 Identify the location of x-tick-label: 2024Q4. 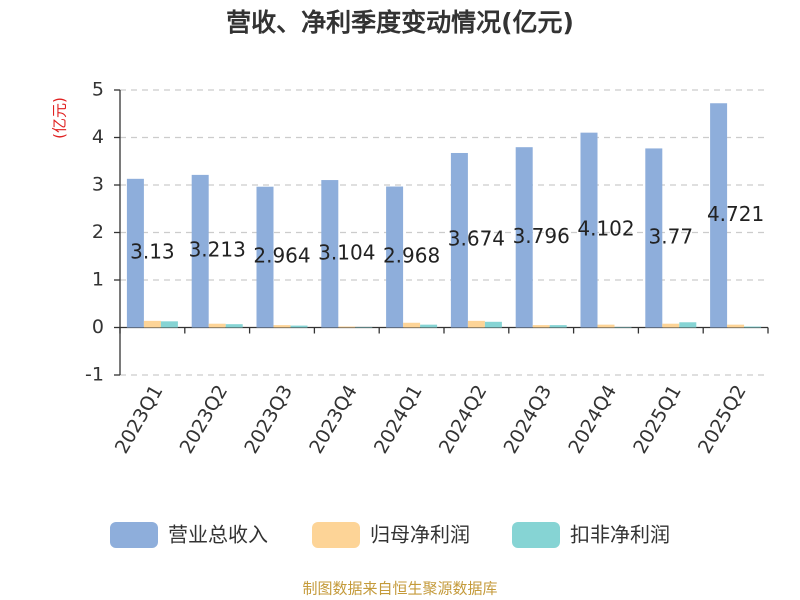
(592, 419).